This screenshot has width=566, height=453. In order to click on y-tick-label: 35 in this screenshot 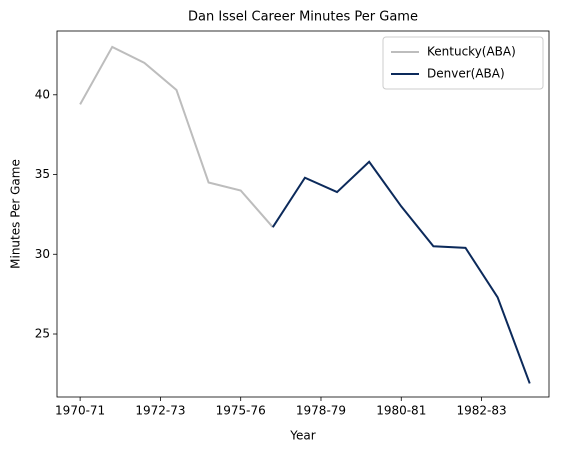, I will do `click(42, 174)`.